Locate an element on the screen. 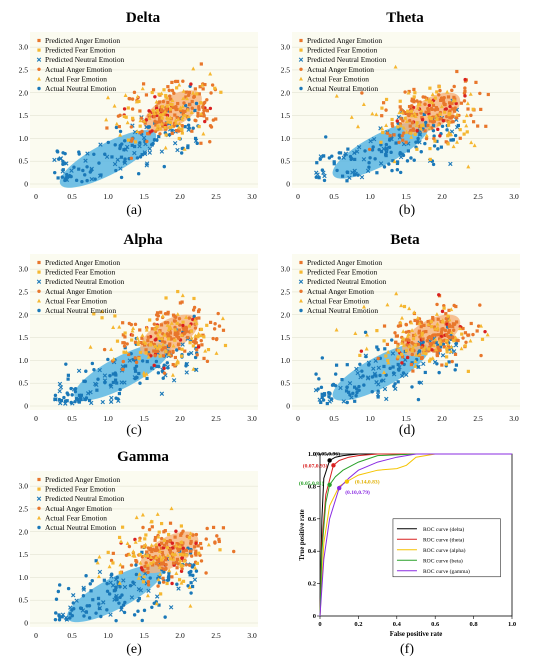  x-tick-label: 3.0 is located at coordinates (514, 196).